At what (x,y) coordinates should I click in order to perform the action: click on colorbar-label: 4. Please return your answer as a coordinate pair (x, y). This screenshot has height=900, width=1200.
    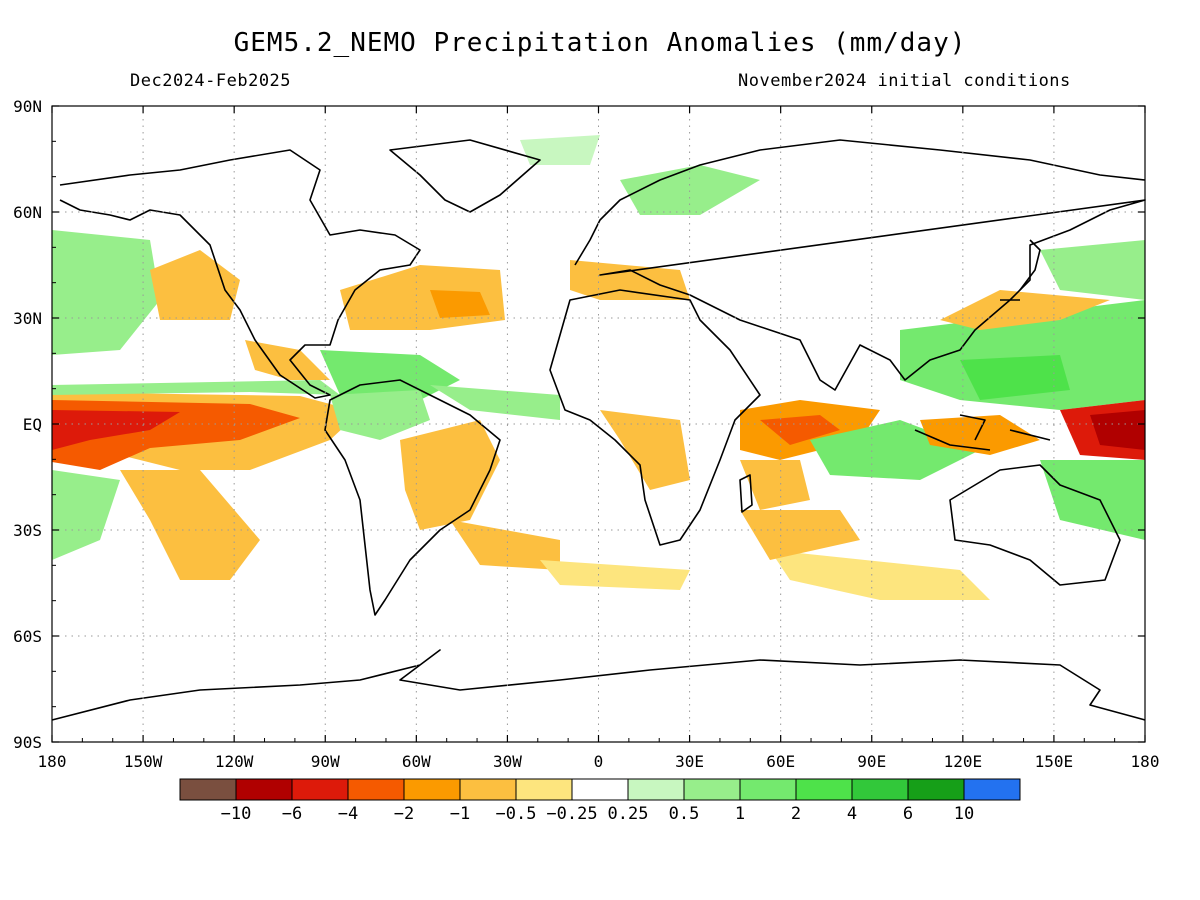
    Looking at the image, I should click on (852, 814).